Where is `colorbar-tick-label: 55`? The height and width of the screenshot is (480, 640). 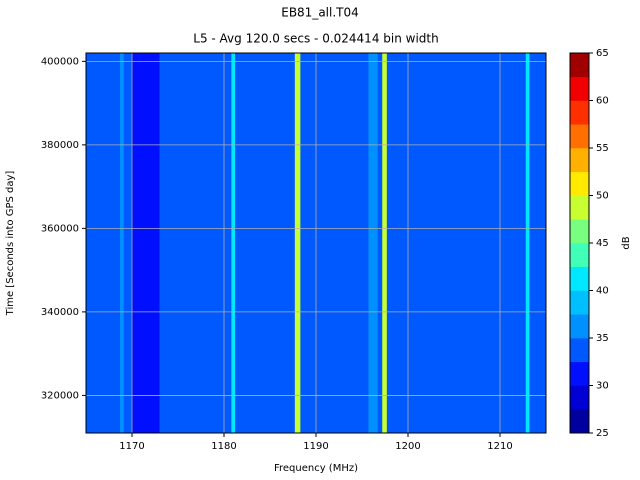 colorbar-tick-label: 55 is located at coordinates (602, 148).